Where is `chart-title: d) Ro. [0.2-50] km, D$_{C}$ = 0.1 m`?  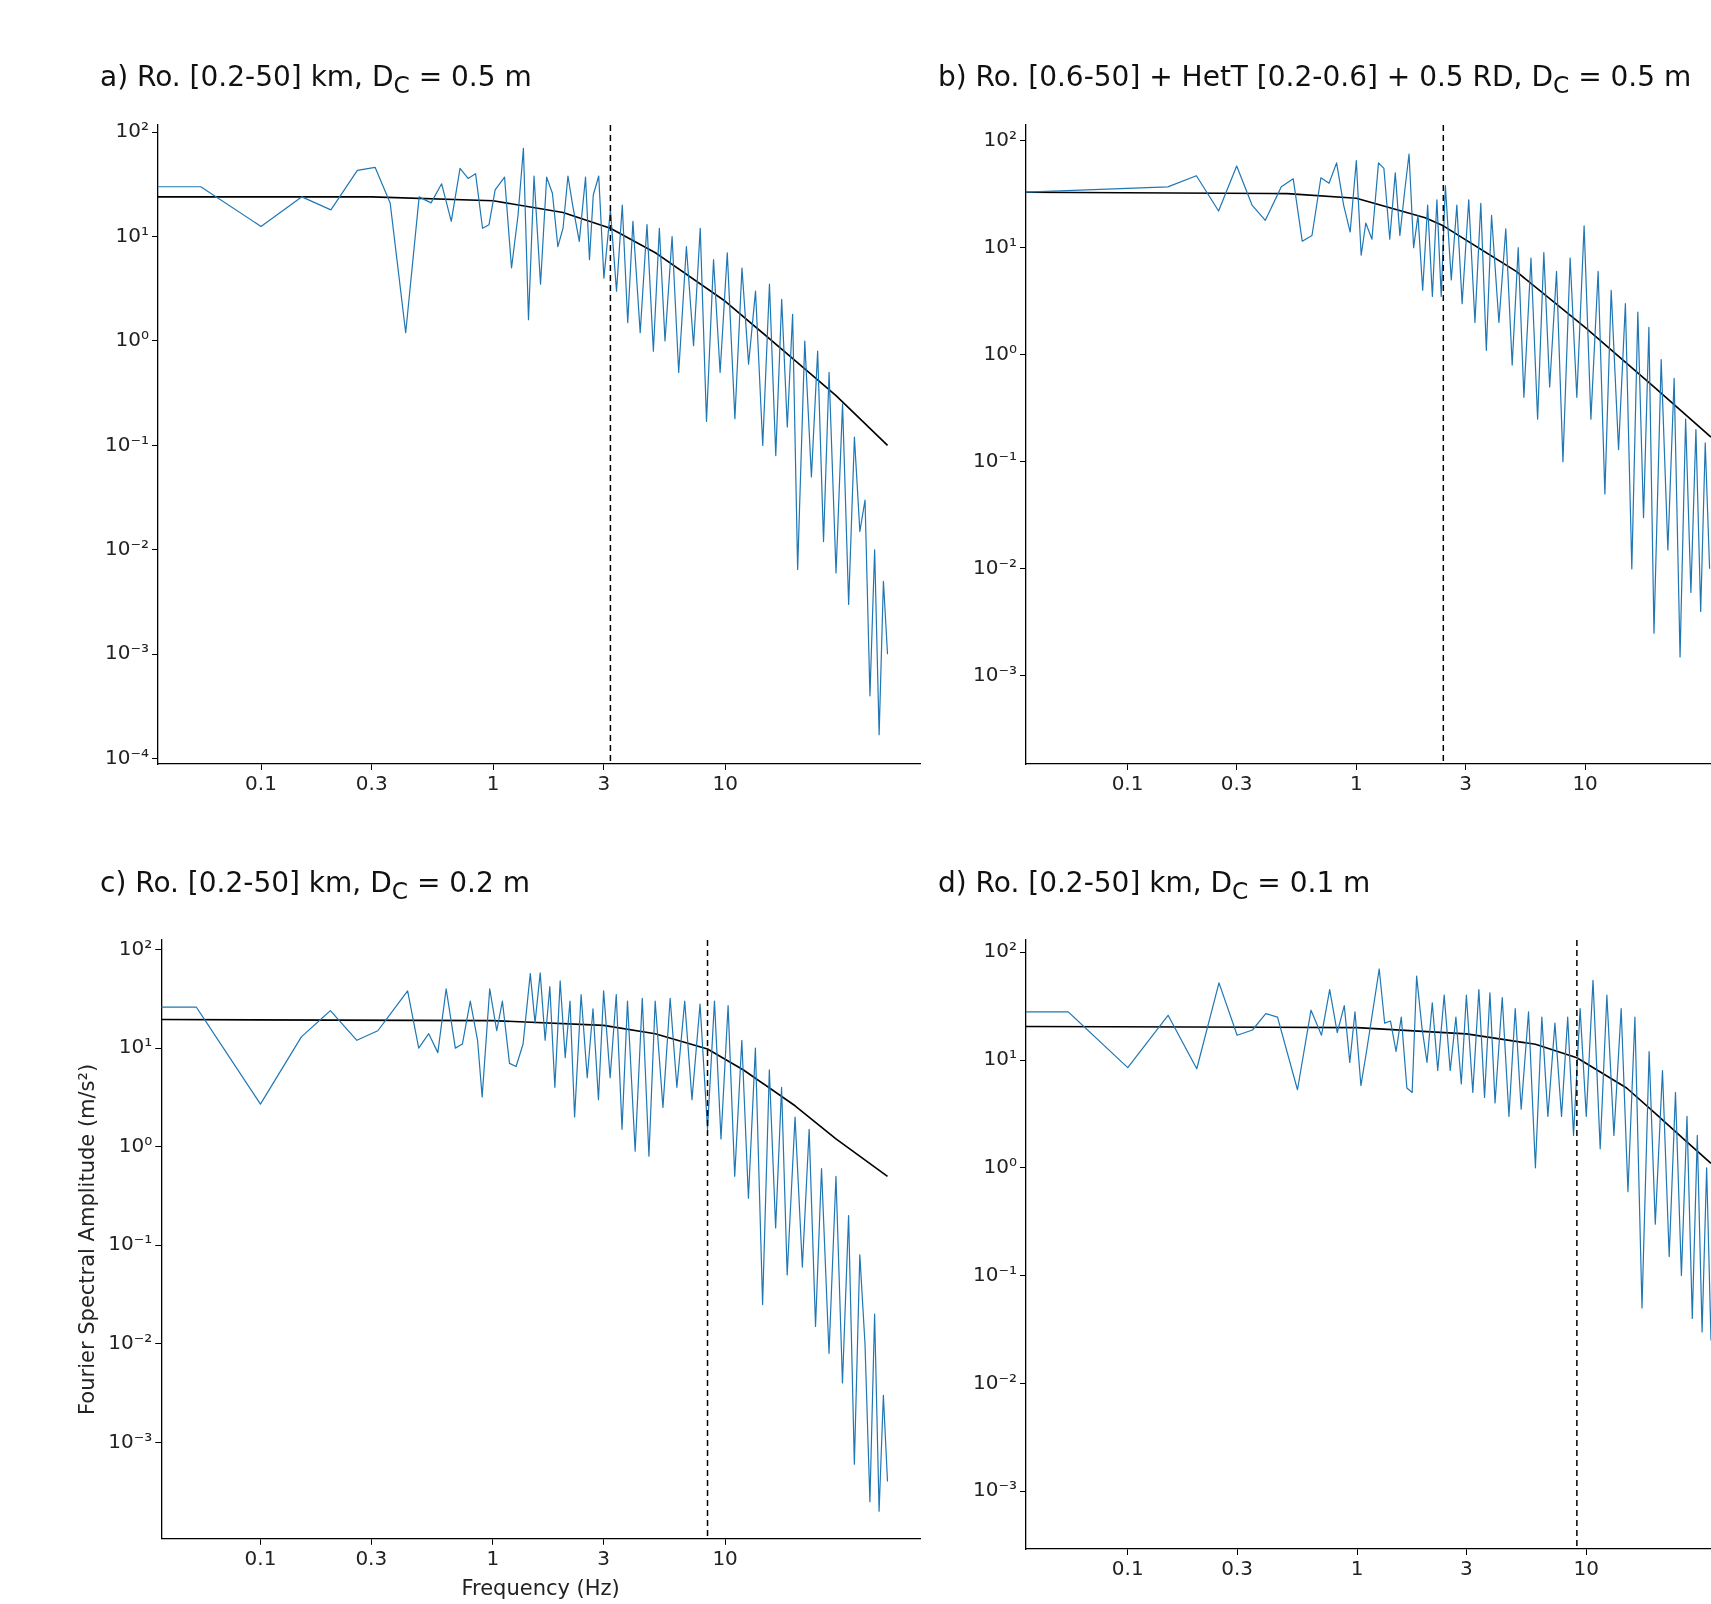
chart-title: d) Ro. [0.2-50] km, D$_{C}$ = 0.1 m is located at coordinates (1154, 885).